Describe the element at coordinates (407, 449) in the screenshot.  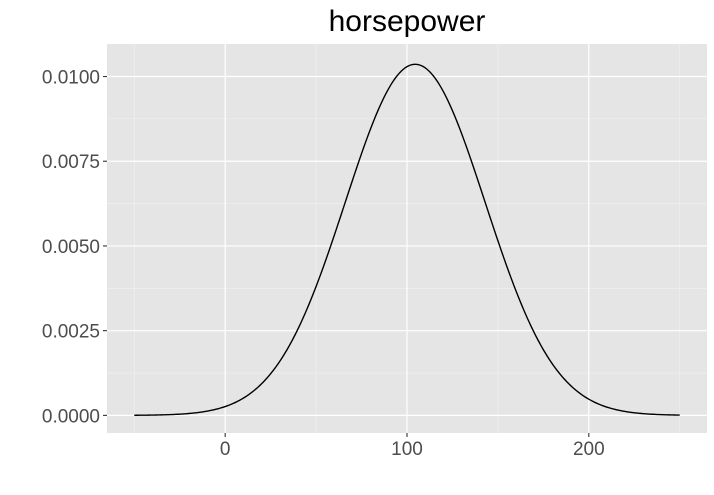
I see `x-tick-label: 100` at that location.